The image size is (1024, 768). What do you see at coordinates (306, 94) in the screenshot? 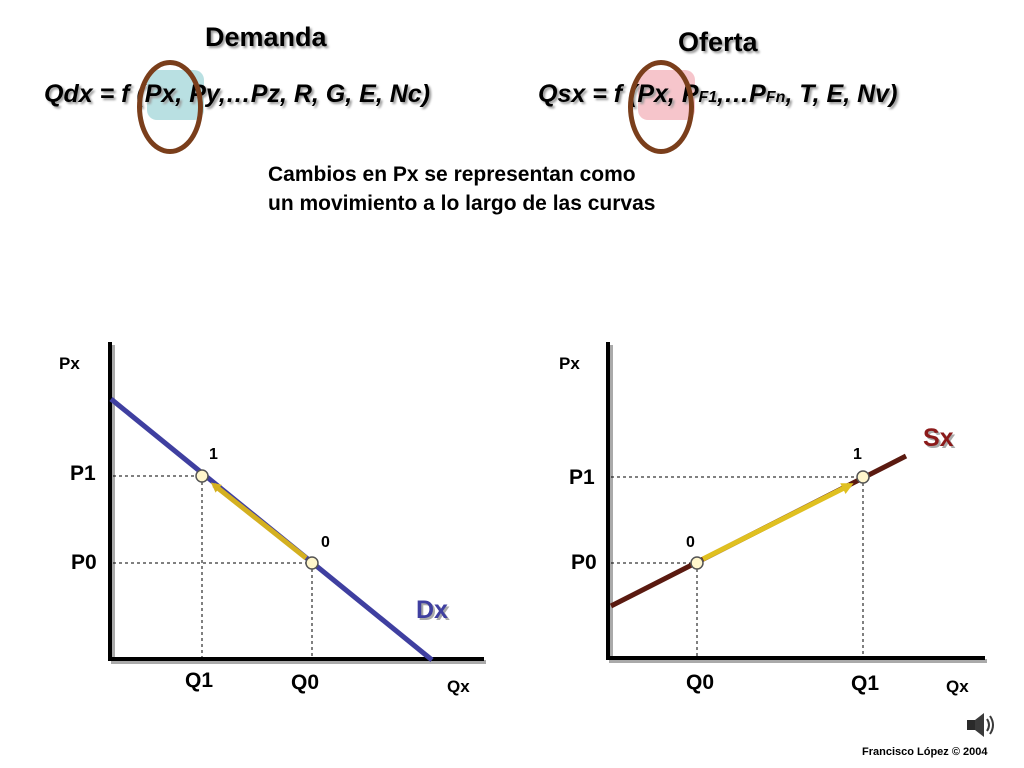
I see `demand-formula-rest: Py,…Pz, R, G, E, Nc)` at bounding box center [306, 94].